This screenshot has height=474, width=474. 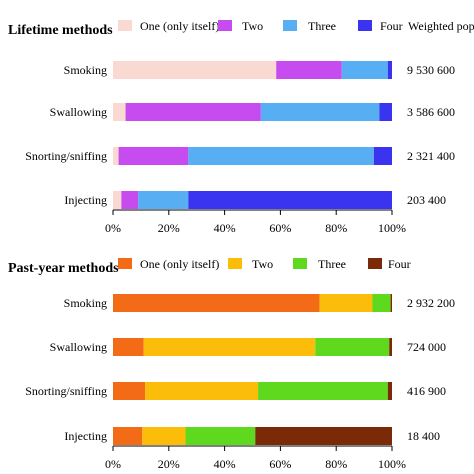 What do you see at coordinates (423, 436) in the screenshot?
I see `weighted-population-value: 18 400` at bounding box center [423, 436].